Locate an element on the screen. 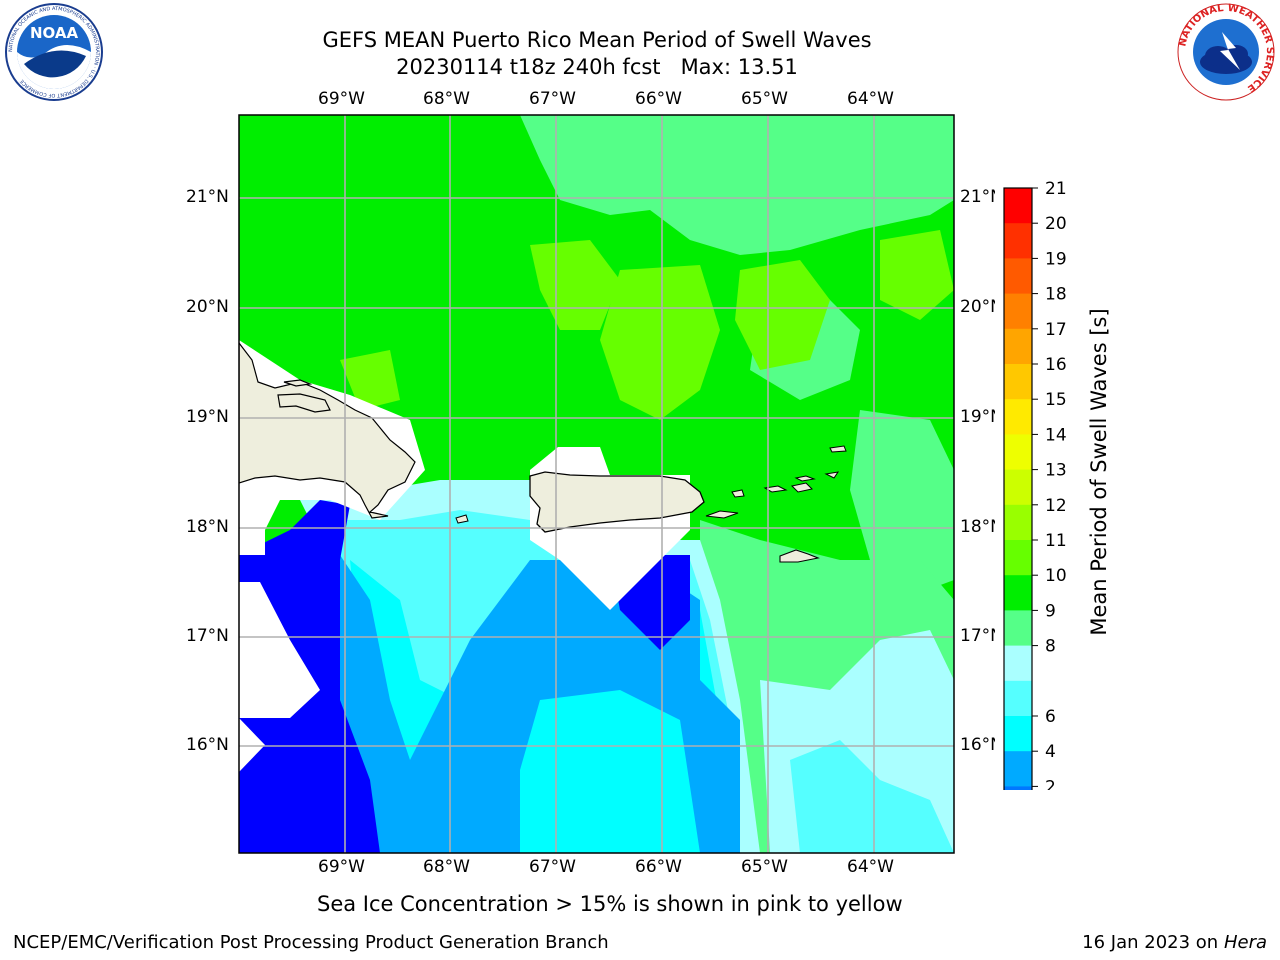  field-6-8-southeast is located at coordinates (872, 796).